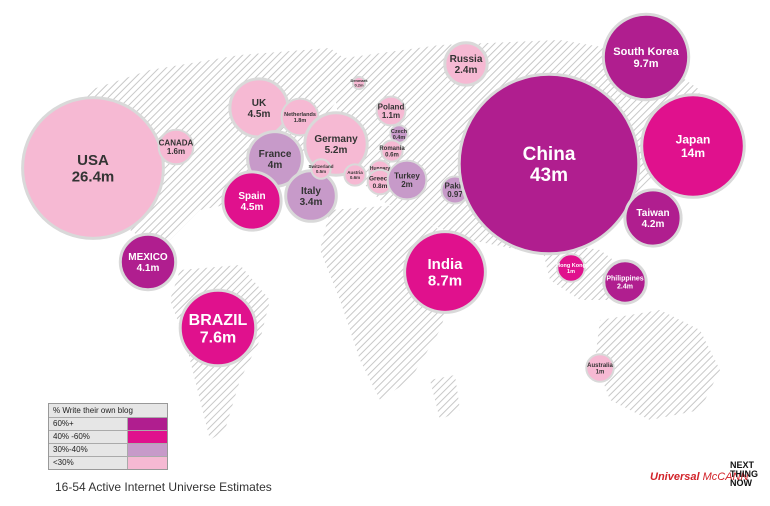  What do you see at coordinates (455, 185) in the screenshot?
I see `bubble-name-label: Pakis` at bounding box center [455, 185].